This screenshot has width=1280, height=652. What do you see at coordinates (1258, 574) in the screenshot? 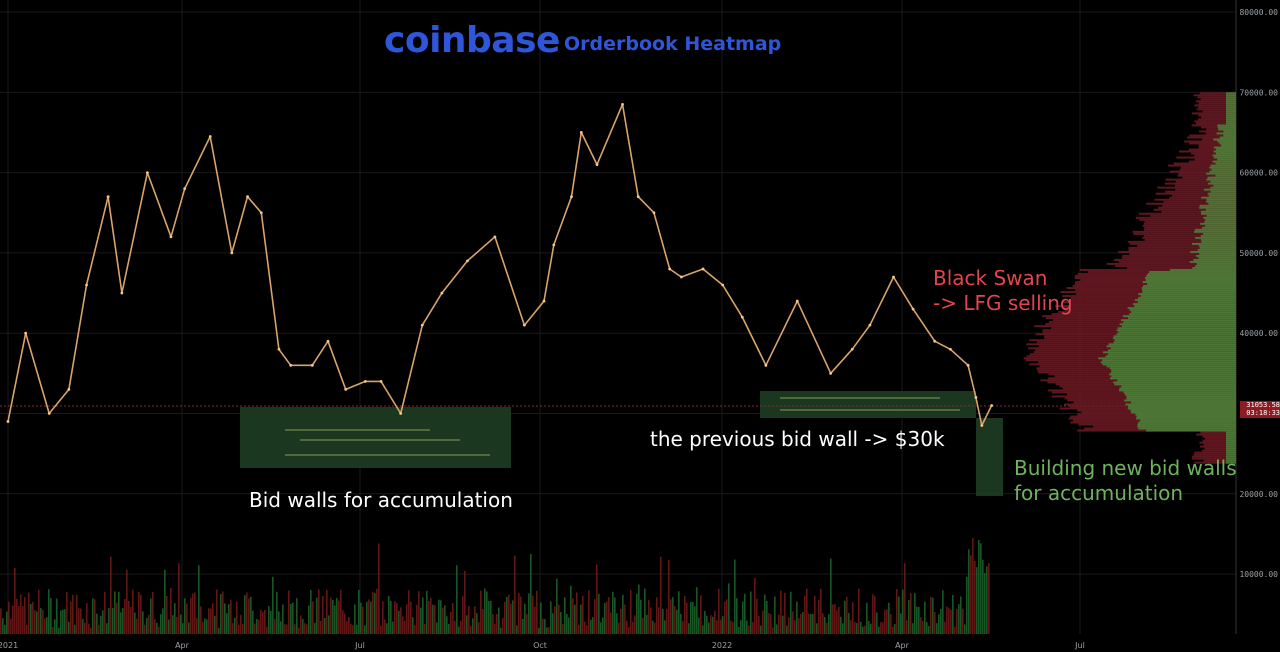
I see `y-tick-label: 10000.00` at bounding box center [1258, 574].